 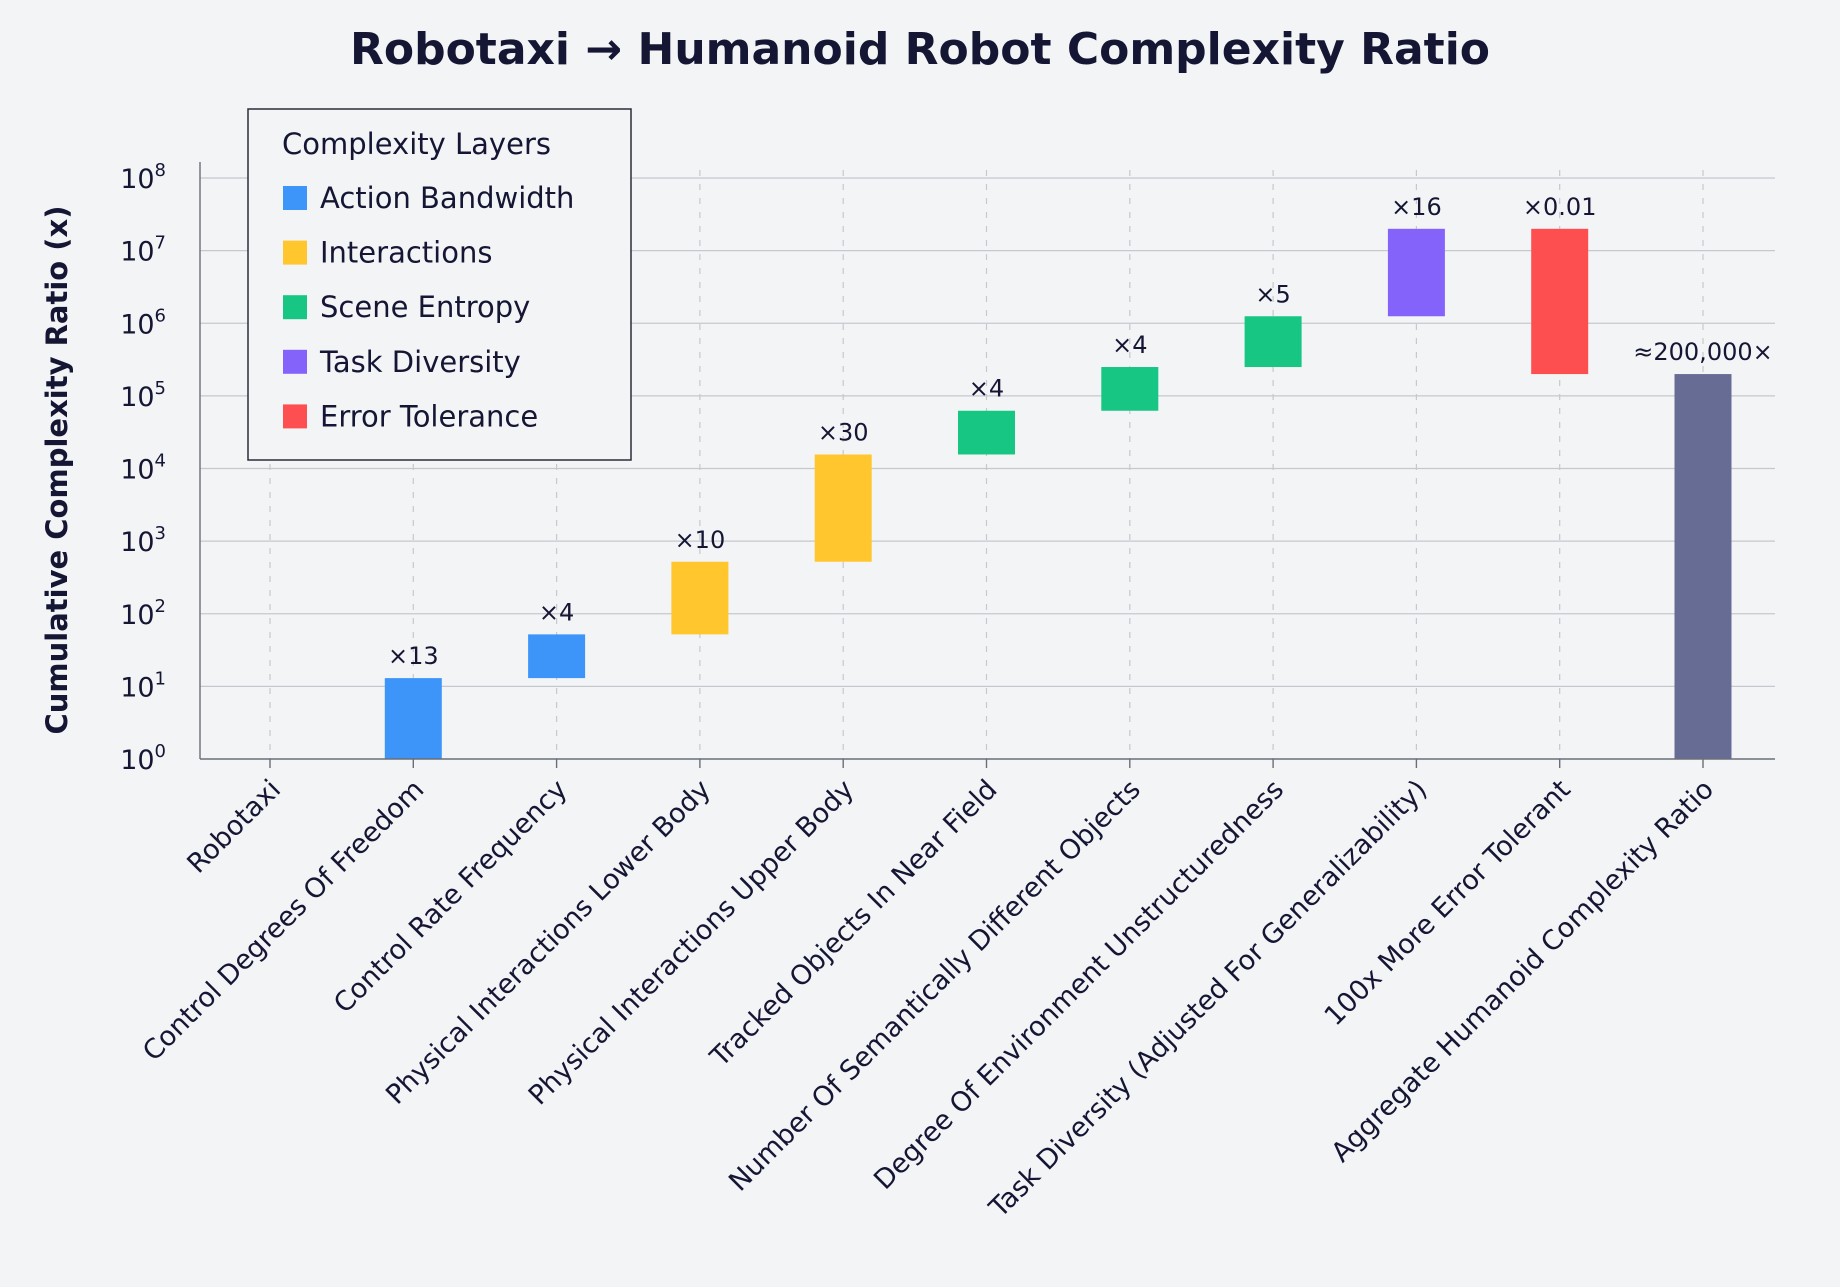 What do you see at coordinates (413, 656) in the screenshot?
I see `data-label: ×13` at bounding box center [413, 656].